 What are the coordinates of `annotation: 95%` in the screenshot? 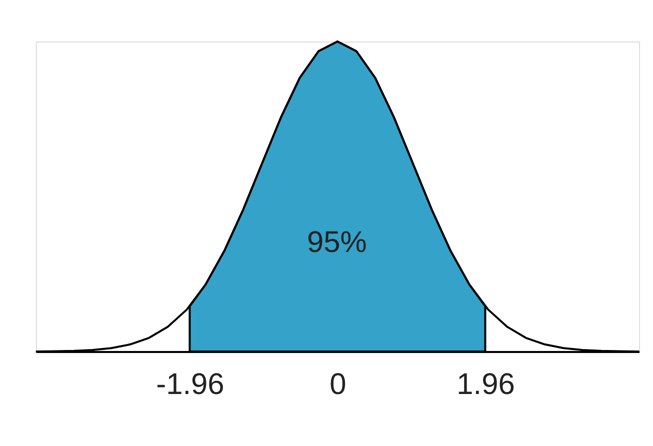 It's located at (337, 242).